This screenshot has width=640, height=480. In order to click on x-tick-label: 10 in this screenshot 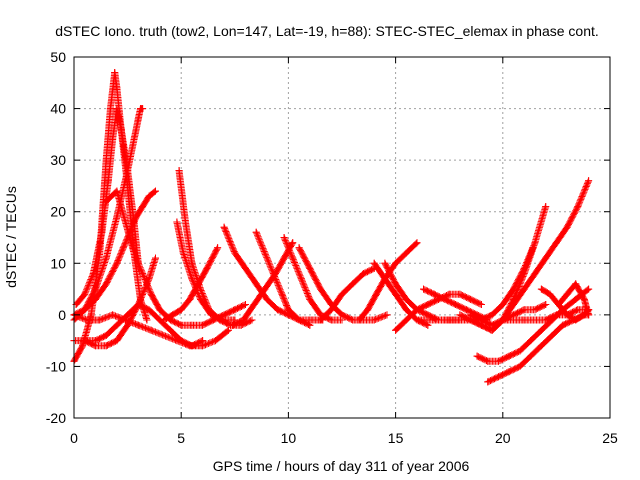, I will do `click(289, 438)`.